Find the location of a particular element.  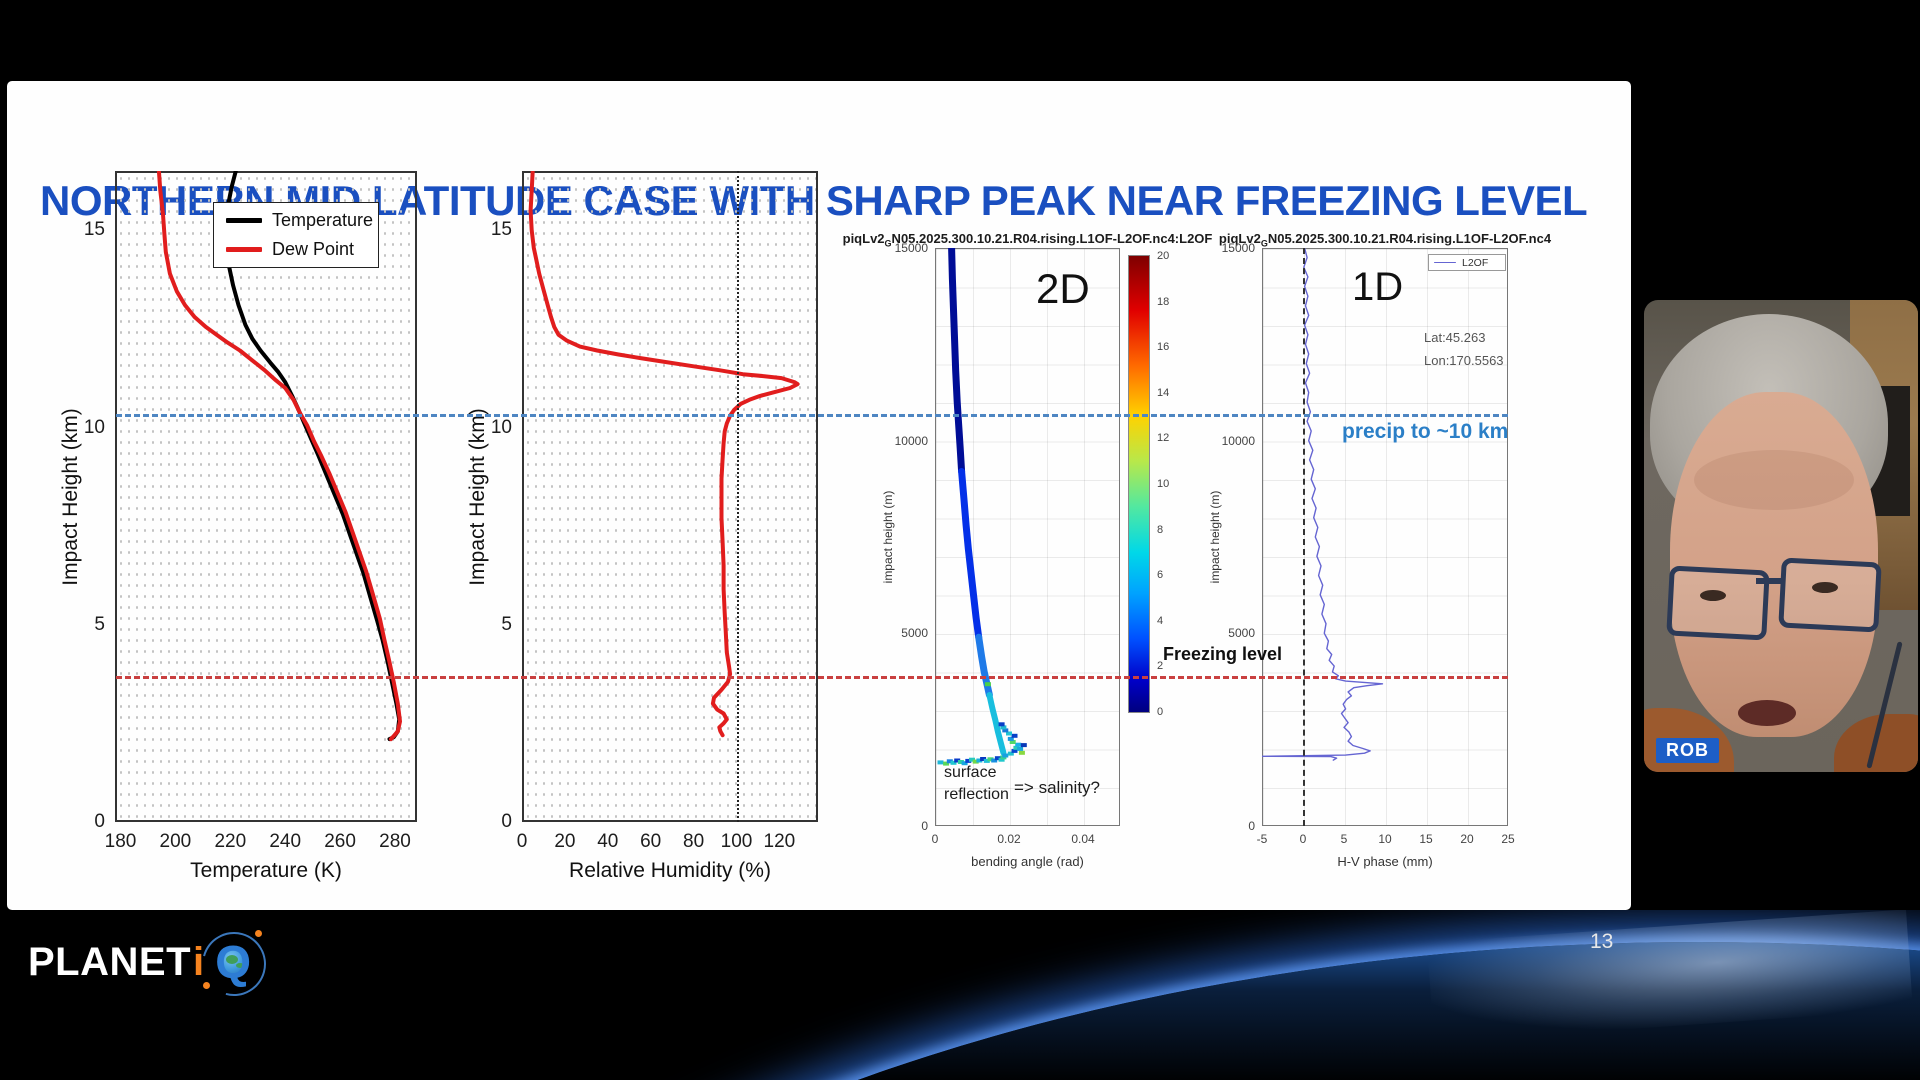

speaker-face is located at coordinates (1774, 564).